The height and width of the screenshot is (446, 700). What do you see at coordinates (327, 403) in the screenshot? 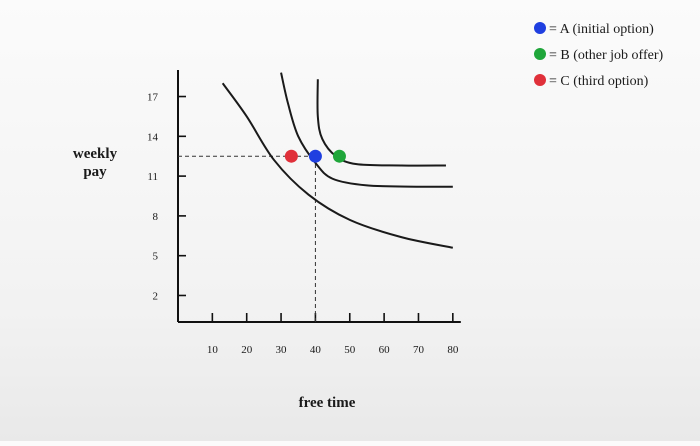
I see `x-axis-title: free time` at bounding box center [327, 403].